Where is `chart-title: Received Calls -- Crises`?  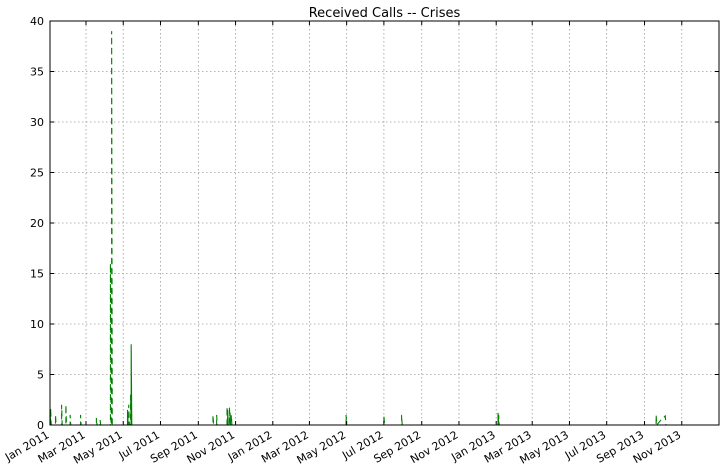
chart-title: Received Calls -- Crises is located at coordinates (385, 13).